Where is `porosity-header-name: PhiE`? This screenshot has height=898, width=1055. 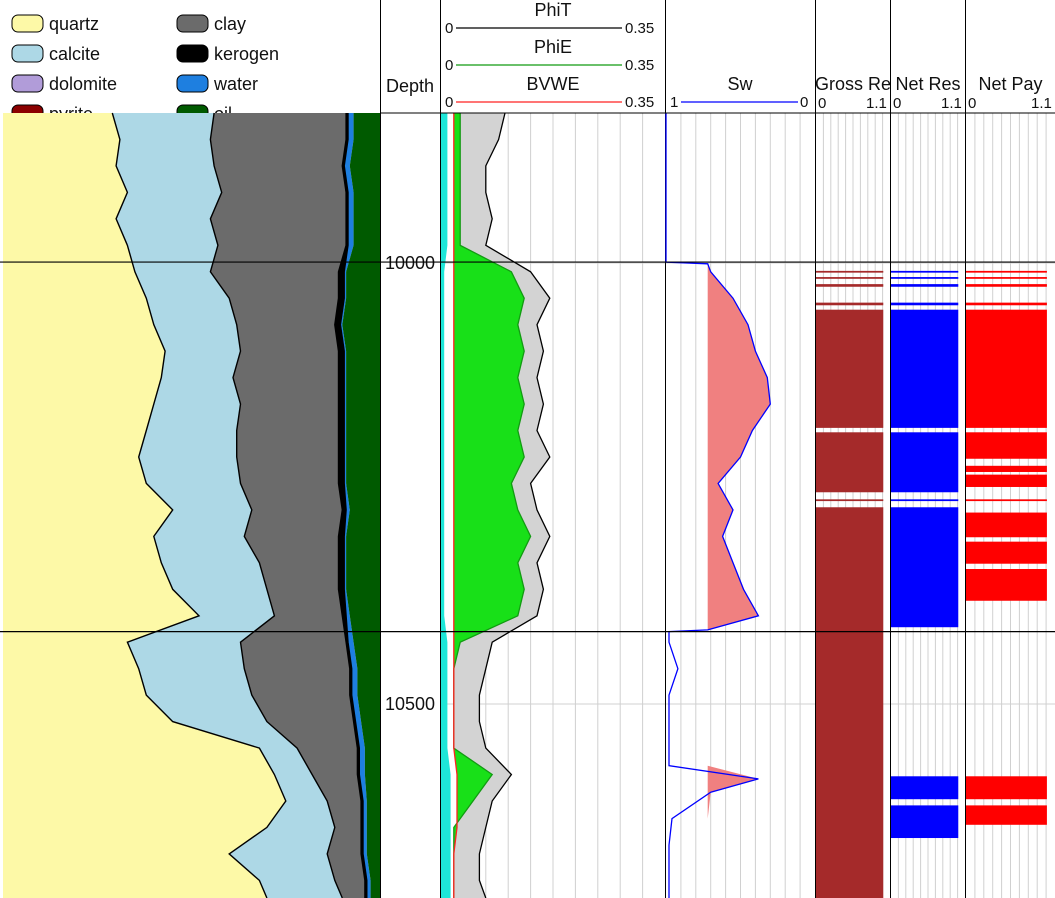 porosity-header-name: PhiE is located at coordinates (553, 47).